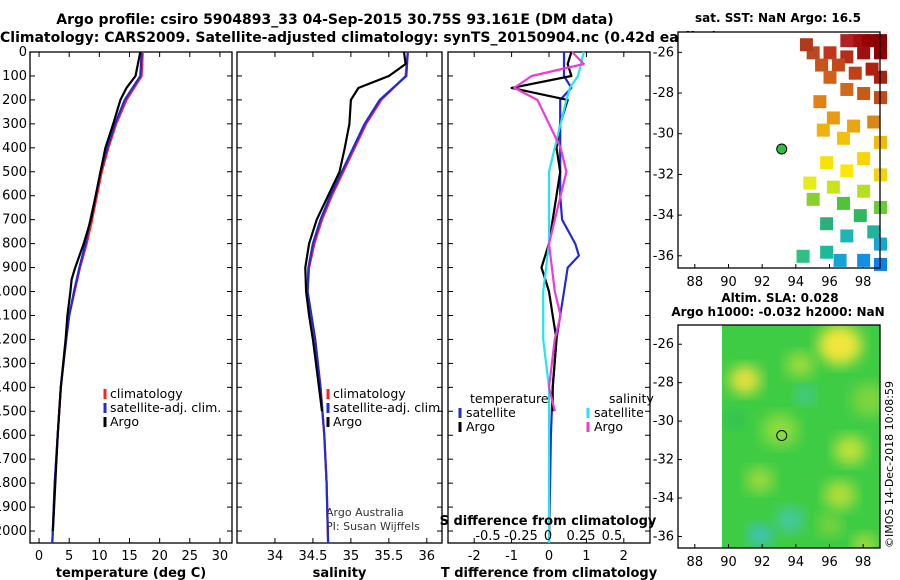 This screenshot has height=580, width=900. Describe the element at coordinates (777, 312) in the screenshot. I see `sla-map-subtitle: Argo h1000: -0.032 h2000: NaN` at that location.